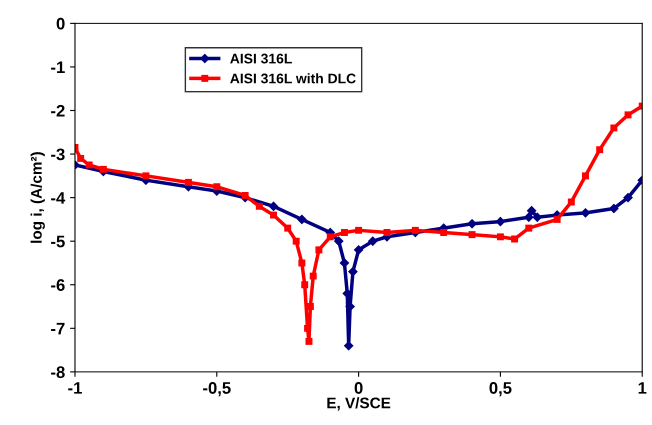 This screenshot has width=652, height=425. What do you see at coordinates (58, 154) in the screenshot?
I see `y-tick-label: -3` at bounding box center [58, 154].